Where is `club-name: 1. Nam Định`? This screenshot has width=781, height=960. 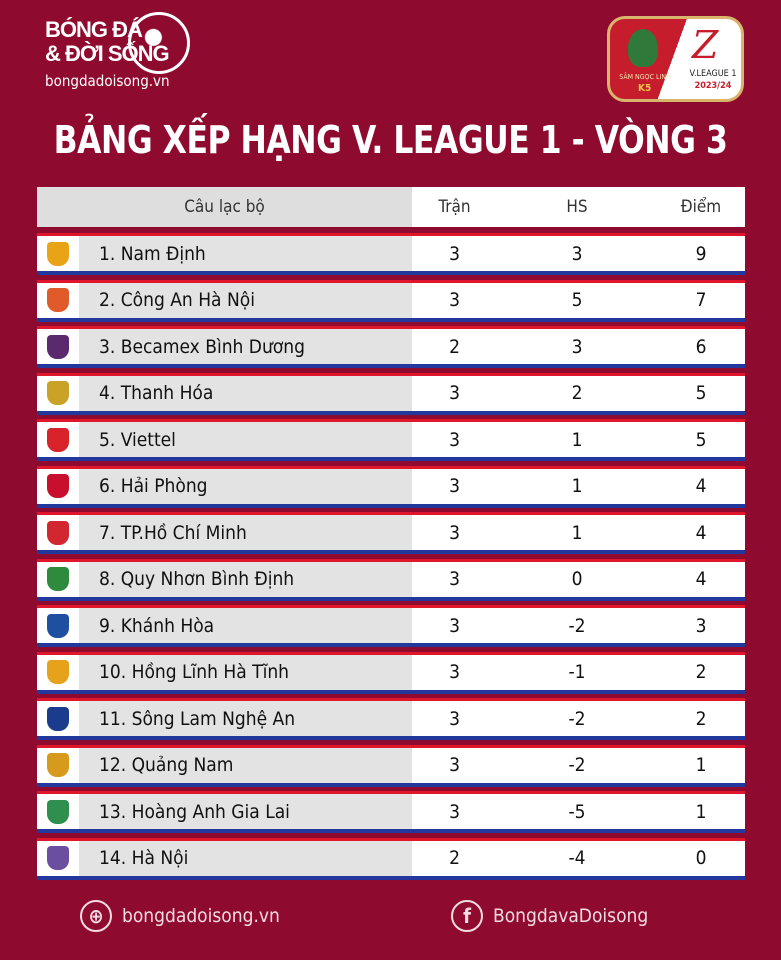
club-name: 1. Nam Định is located at coordinates (245, 253).